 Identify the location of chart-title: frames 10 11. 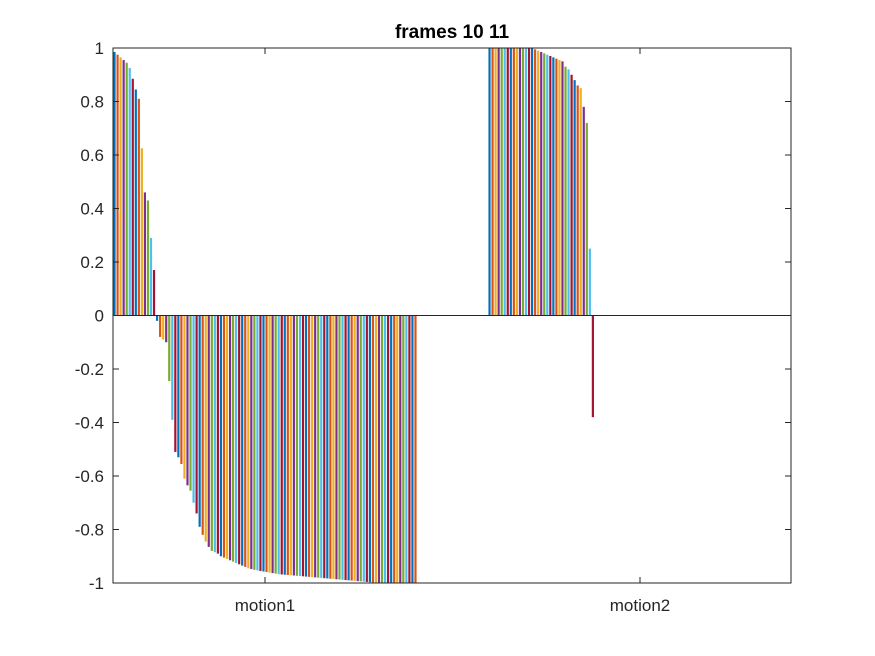
(452, 32).